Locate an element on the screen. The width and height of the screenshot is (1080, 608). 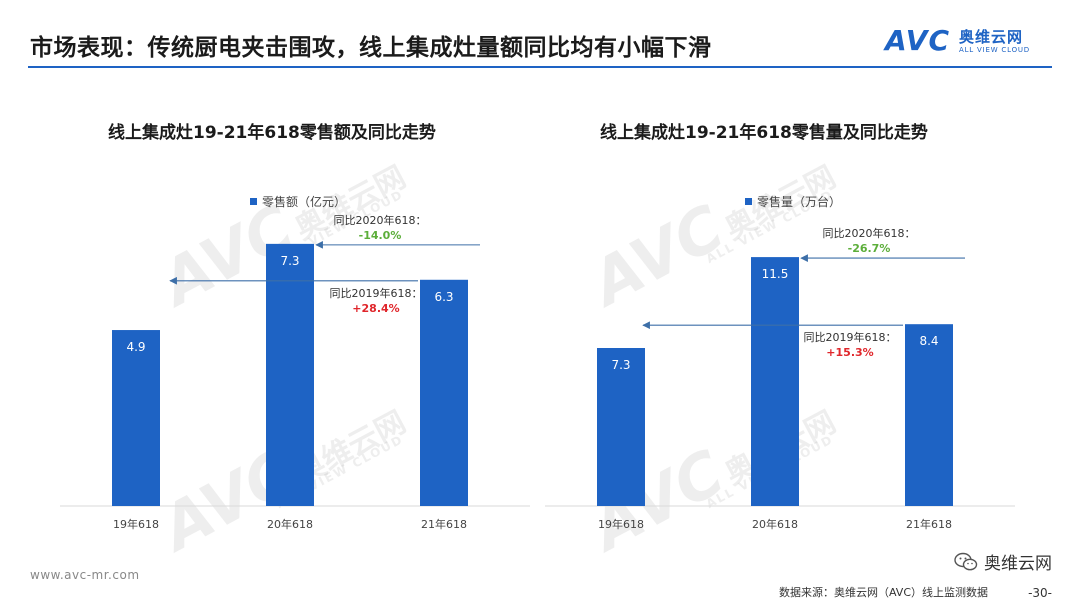
header-rule is located at coordinates (540, 67).